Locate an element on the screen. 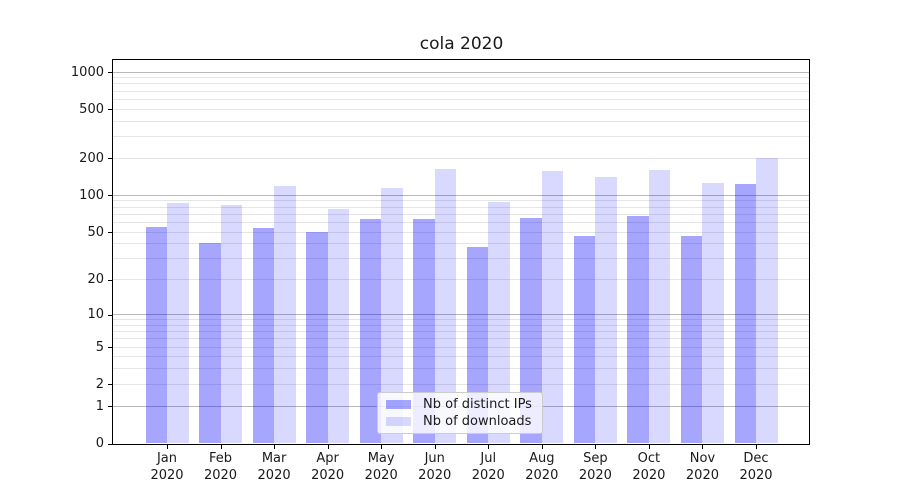 The image size is (900, 500). x-tick-year-aug: 2020 is located at coordinates (542, 475).